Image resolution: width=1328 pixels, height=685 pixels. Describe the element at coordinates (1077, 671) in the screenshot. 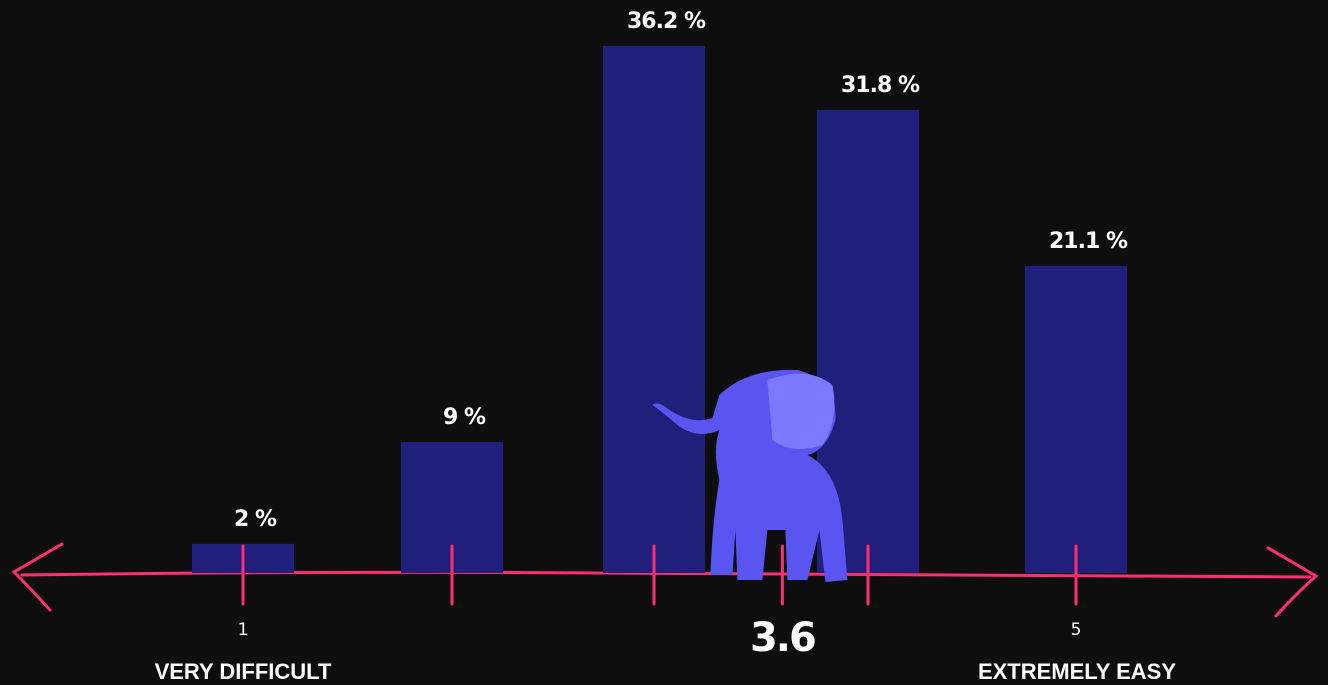

I see `right-label: EXTREMELY EASY` at that location.